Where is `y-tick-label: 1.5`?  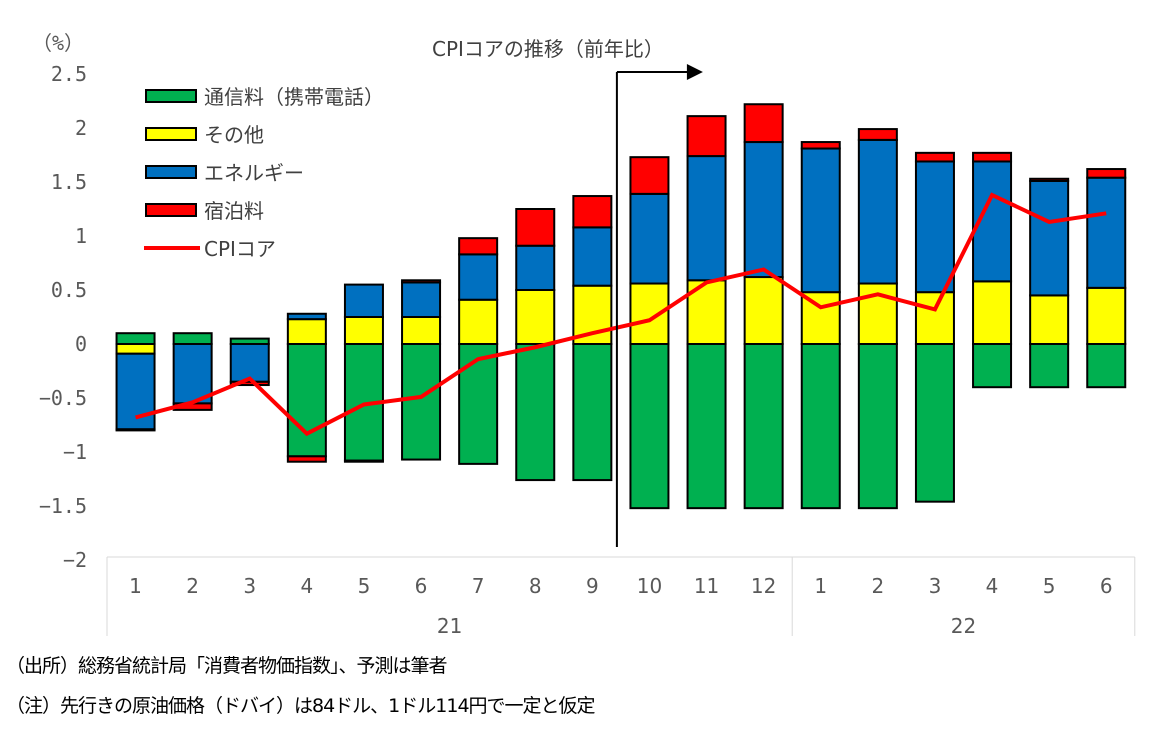
y-tick-label: 1.5 is located at coordinates (69, 182).